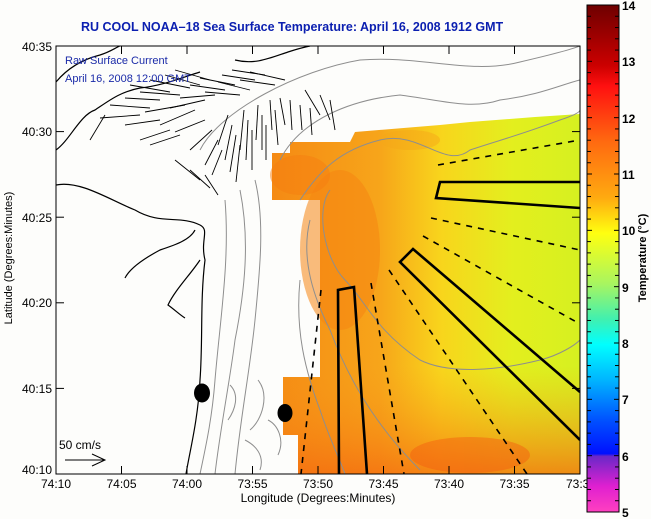 The image size is (651, 519). Describe the element at coordinates (625, 512) in the screenshot. I see `colorbar-tick-label: 5` at that location.